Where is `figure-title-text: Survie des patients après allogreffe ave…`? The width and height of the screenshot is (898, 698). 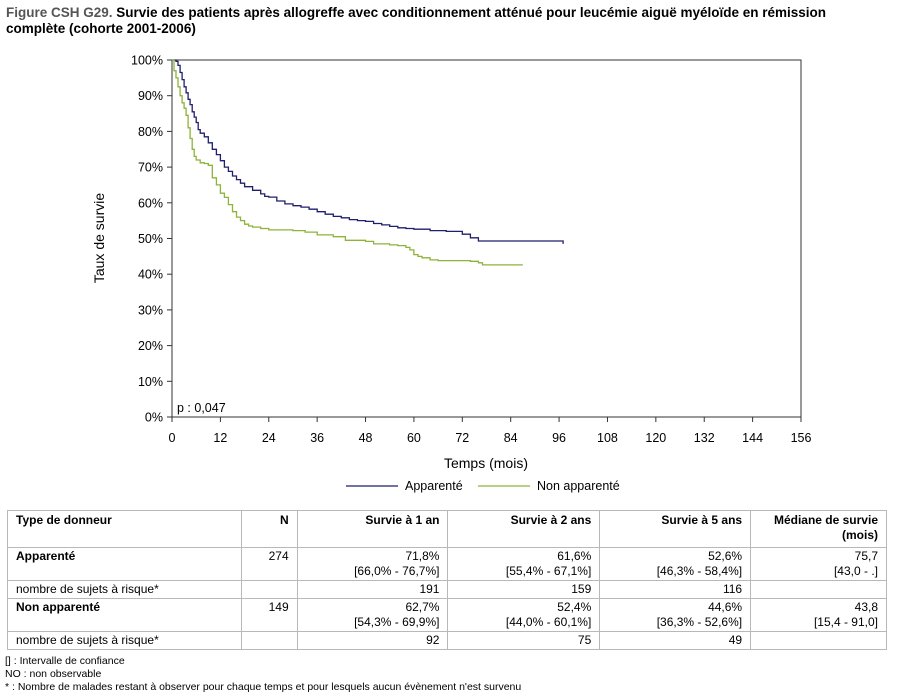
figure-title-text: Survie des patients après allogreffe ave… is located at coordinates (416, 20).